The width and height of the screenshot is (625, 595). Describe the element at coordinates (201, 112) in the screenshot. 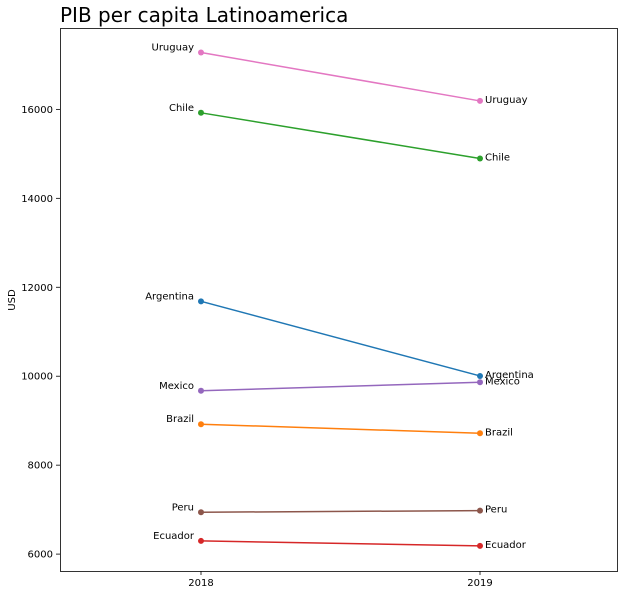

I see `point-2018-chile` at that location.